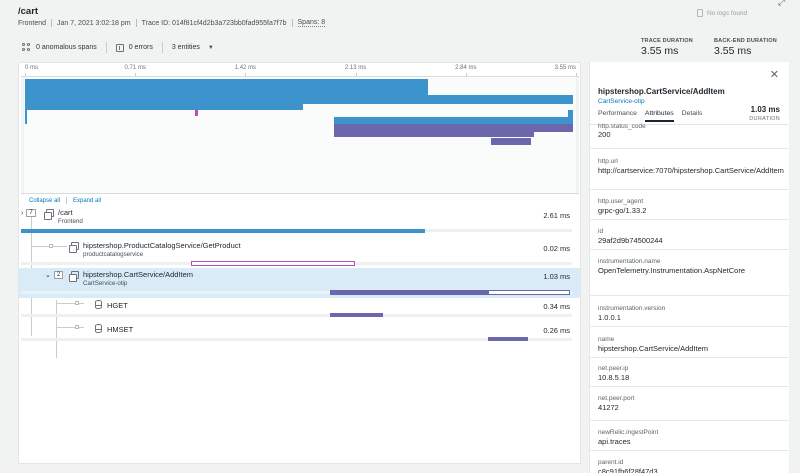  I want to click on attribute-row: name hipstershop.CartService/AddItem, so click(689, 343).